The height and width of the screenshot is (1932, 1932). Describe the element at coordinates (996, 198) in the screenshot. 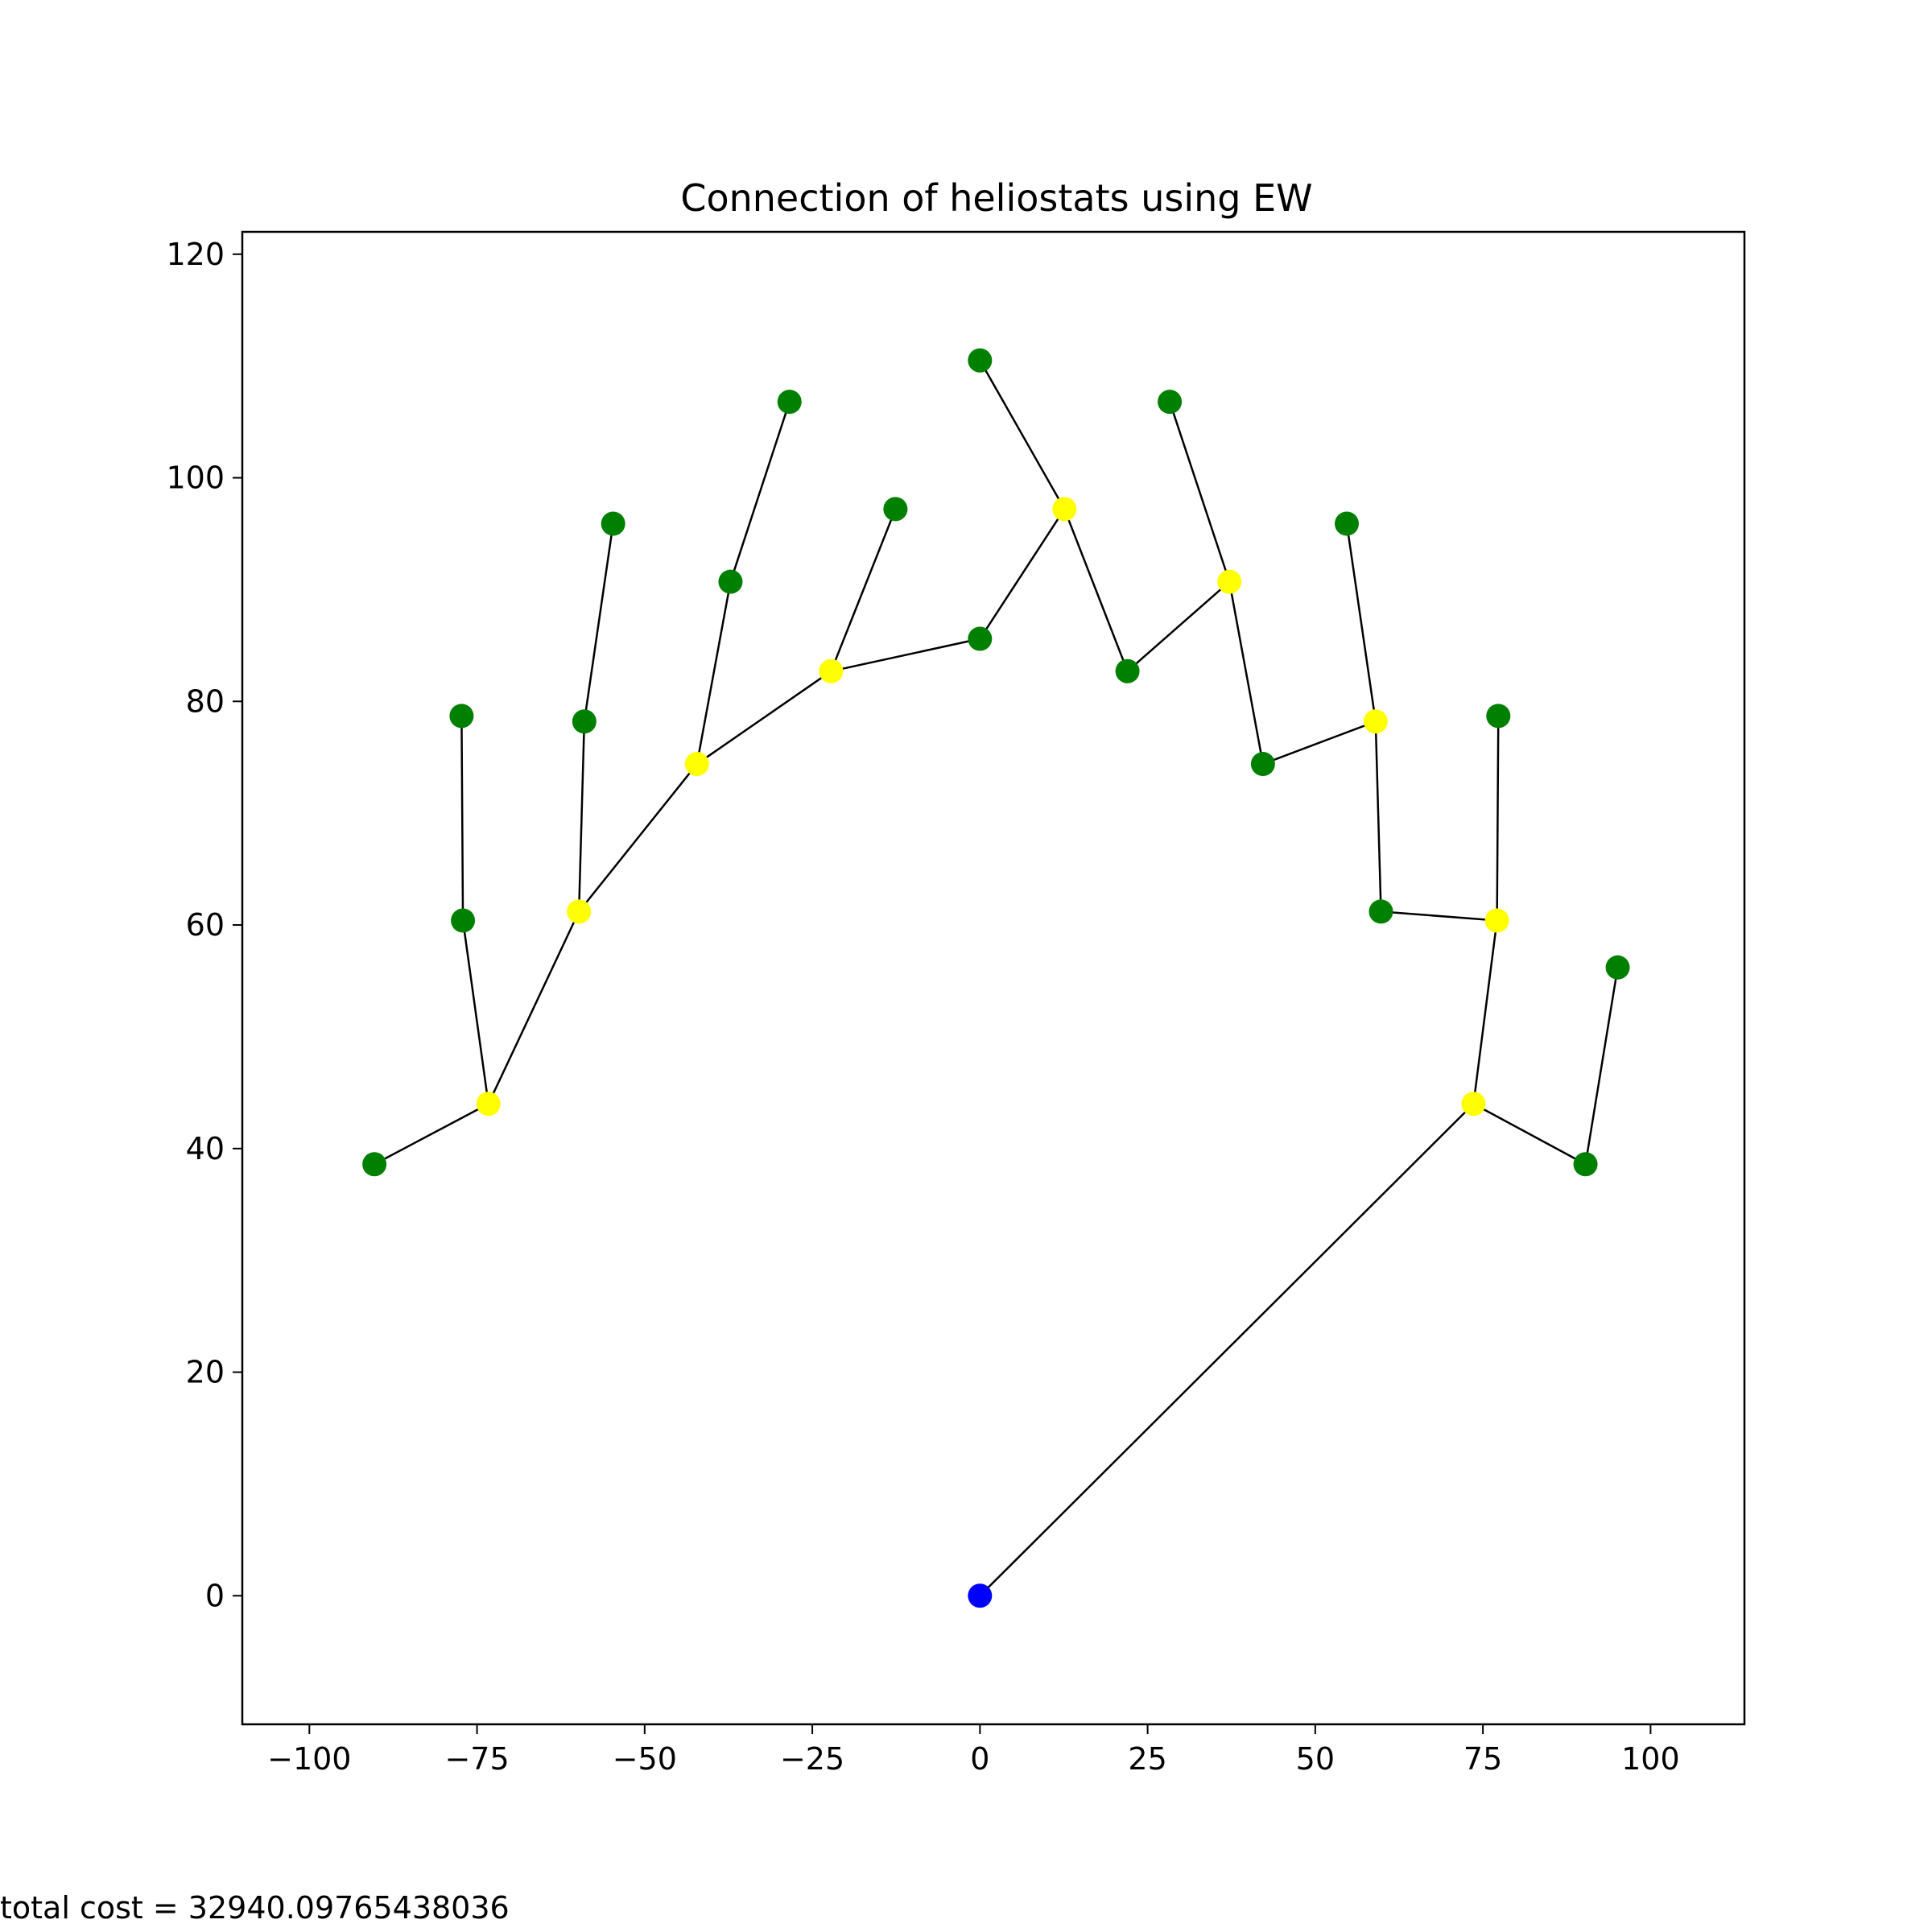

I see `chart-title: Connection of heliostats using EW` at that location.